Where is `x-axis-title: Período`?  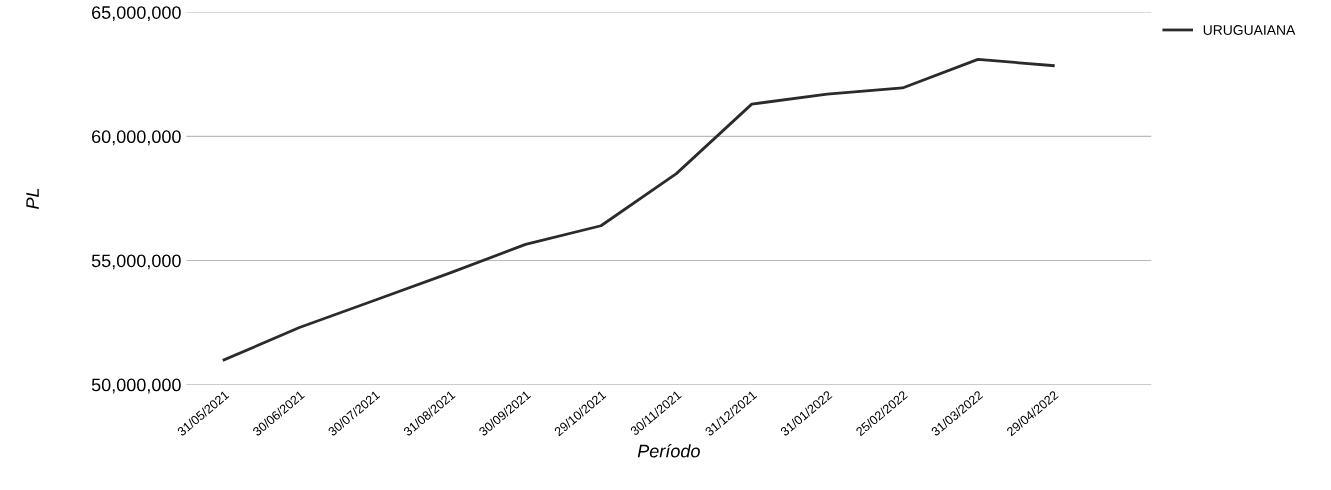 x-axis-title: Período is located at coordinates (668, 450).